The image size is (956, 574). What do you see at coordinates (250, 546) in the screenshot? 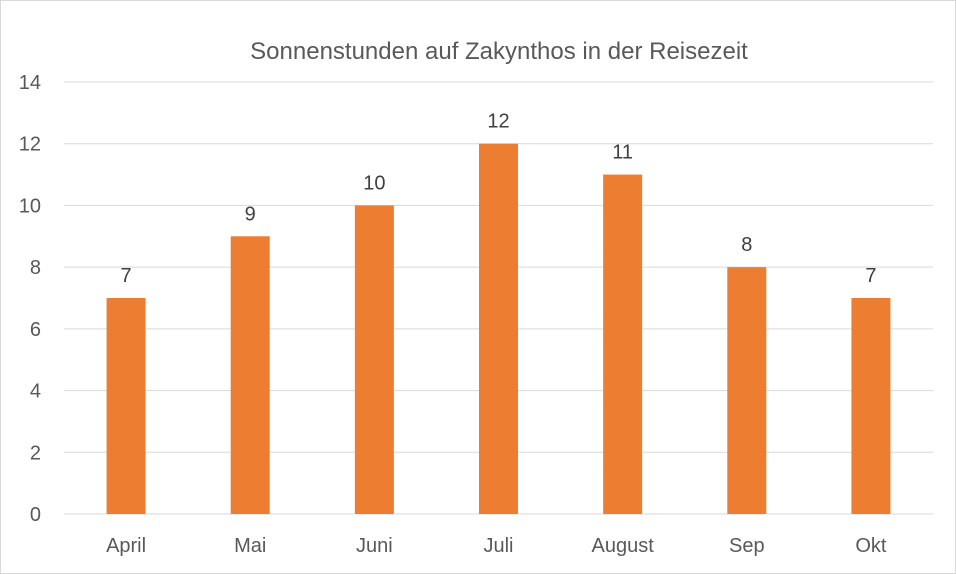
I see `x-tick-label: Mai` at bounding box center [250, 546].